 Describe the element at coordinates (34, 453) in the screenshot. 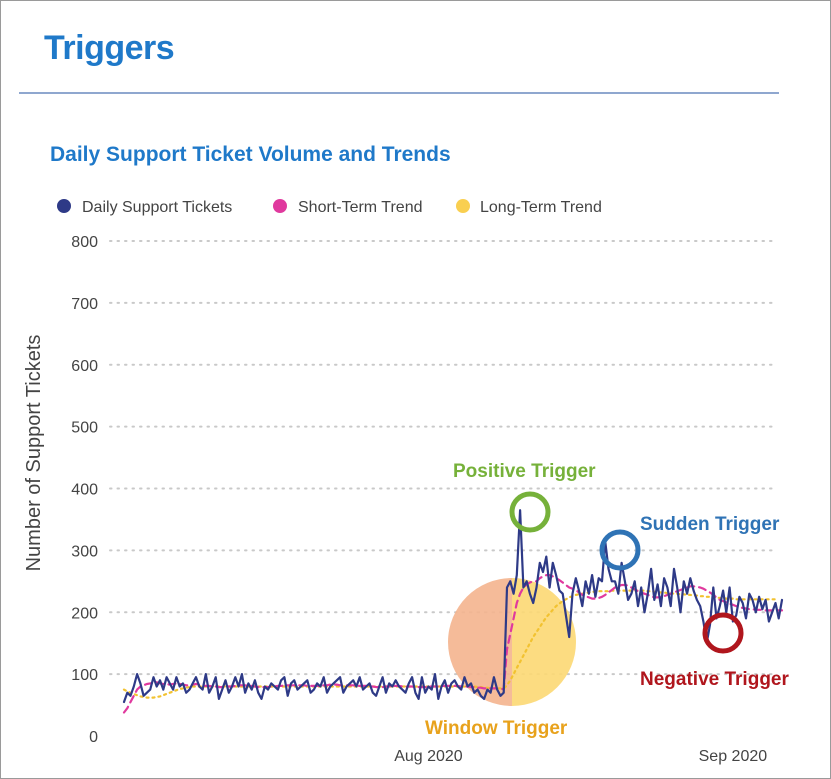

I see `y-axis-label: Number of Support Tickets` at that location.